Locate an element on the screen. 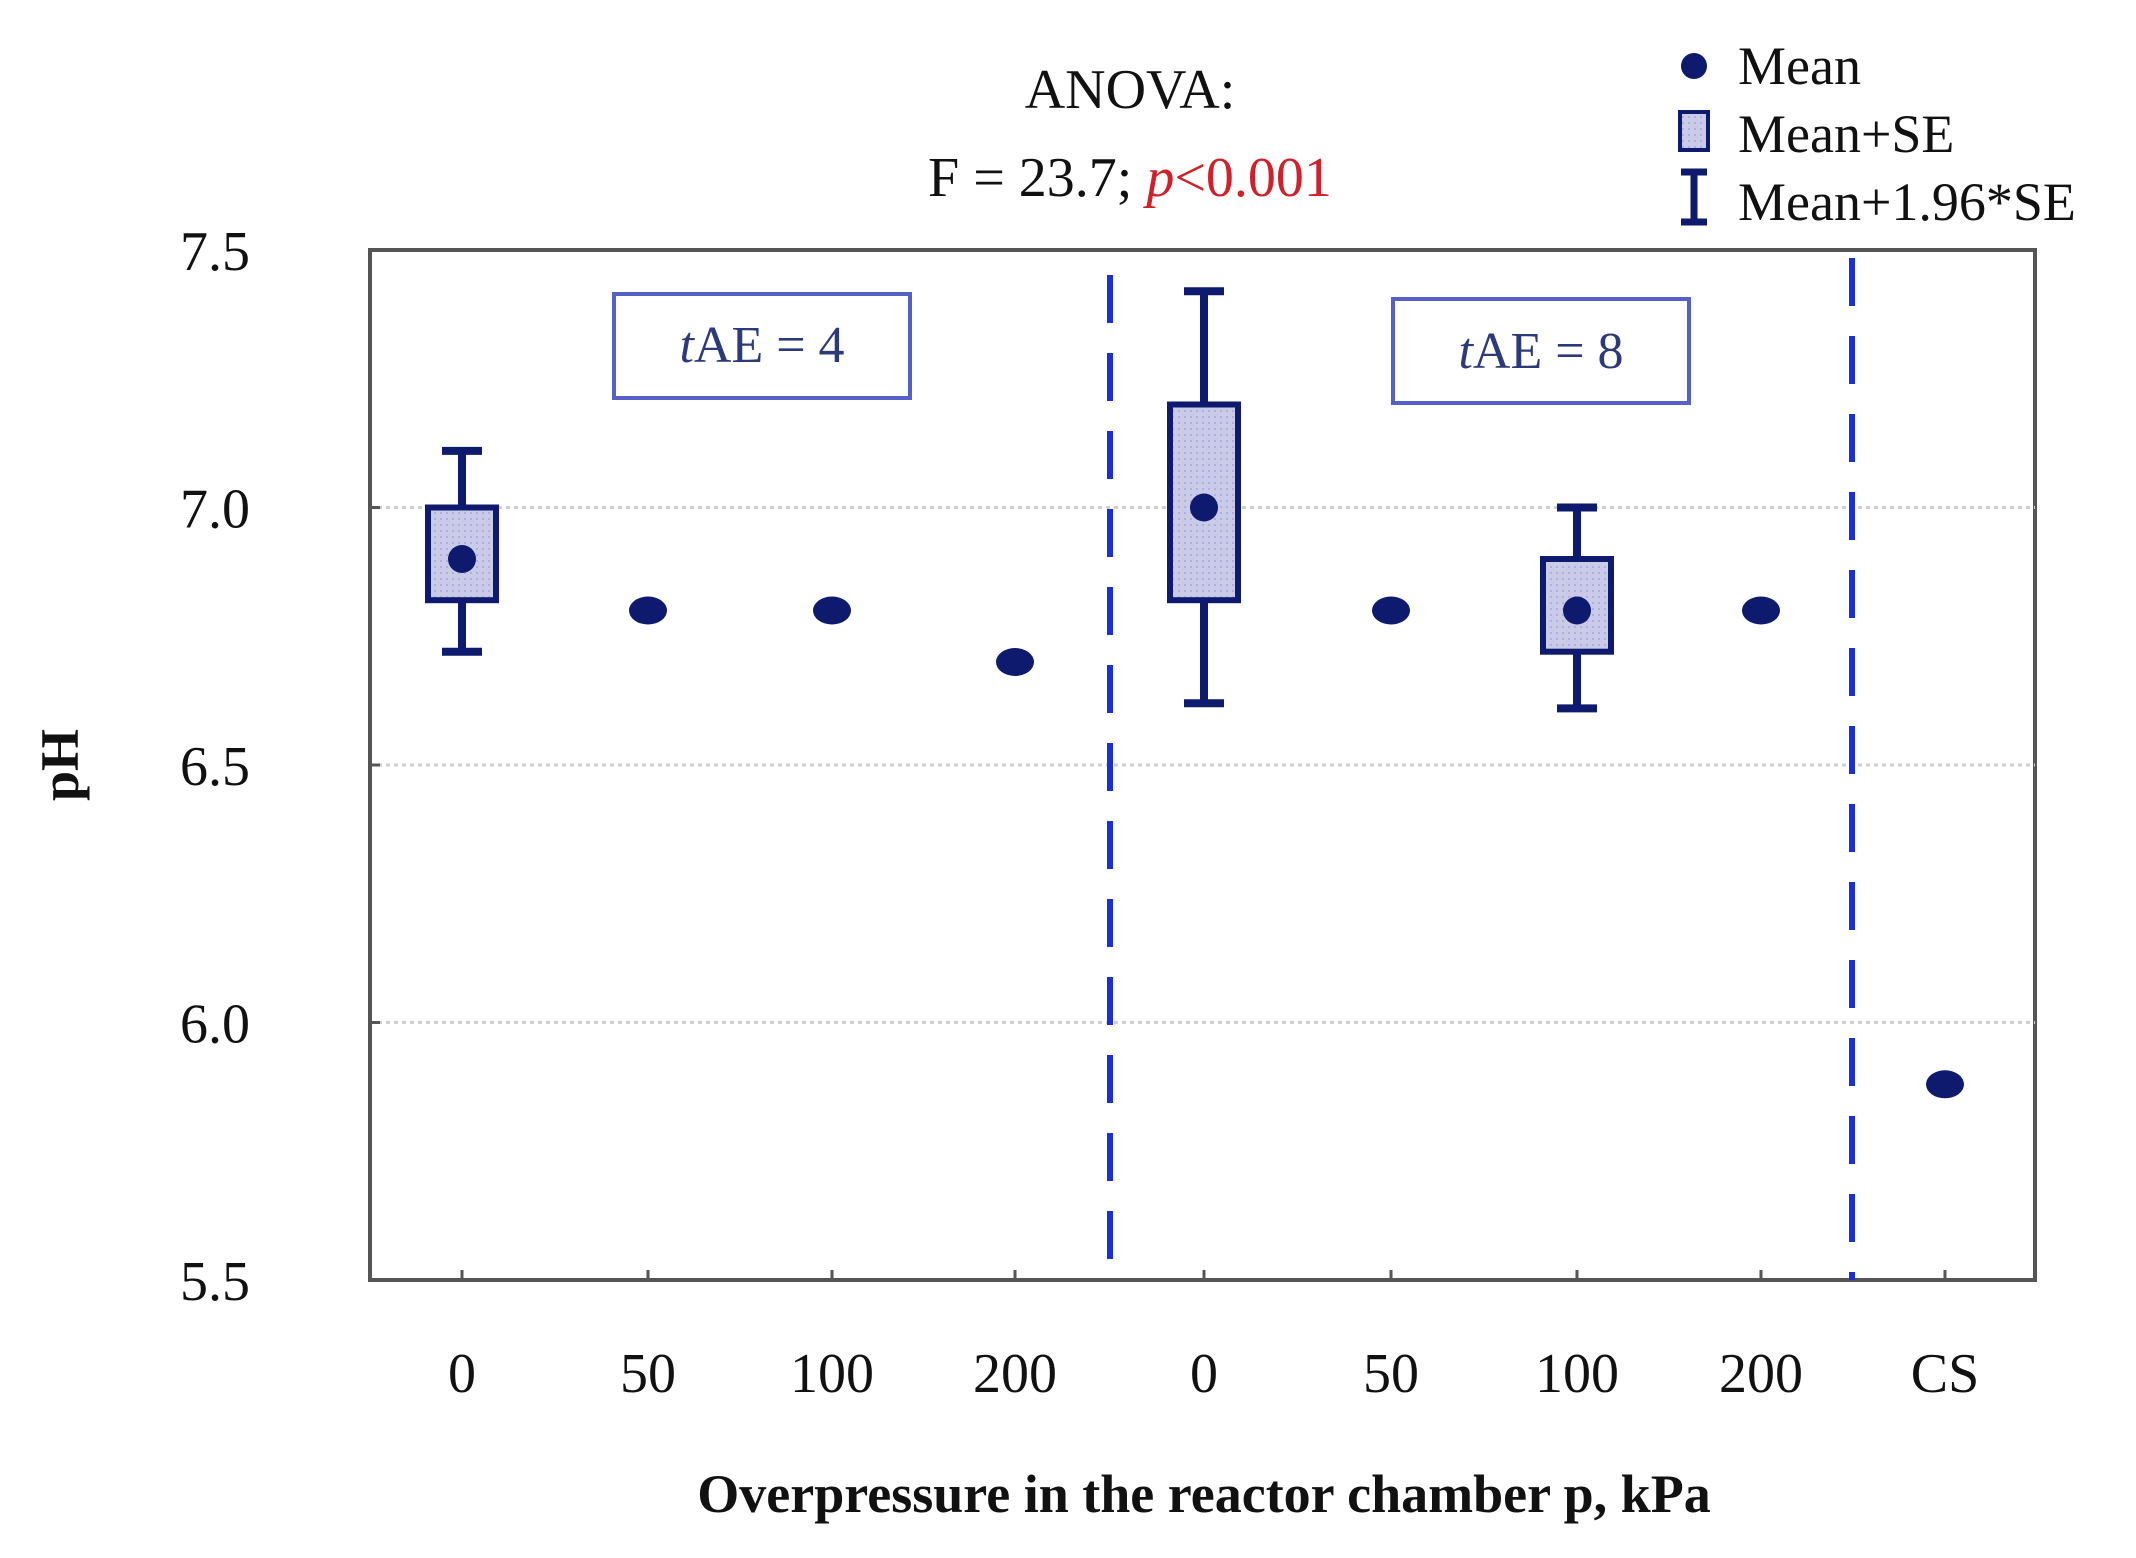 This screenshot has width=2136, height=1558. x-tick-5: 50 is located at coordinates (1391, 1374).